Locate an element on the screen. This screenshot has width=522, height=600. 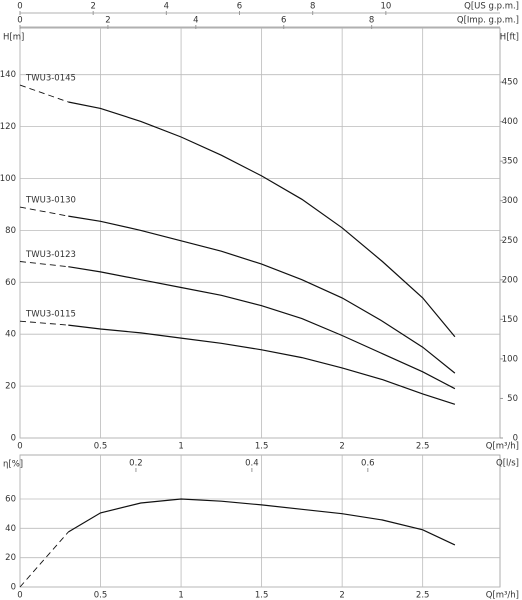
y-tick-label: 100 is located at coordinates (8, 179).